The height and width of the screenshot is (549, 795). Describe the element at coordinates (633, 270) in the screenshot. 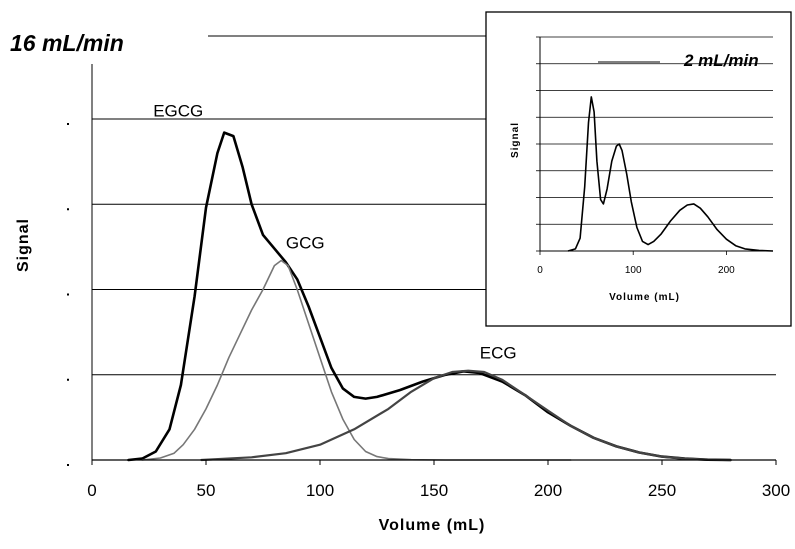

I see `inset-x-tick-label-100: 100` at that location.